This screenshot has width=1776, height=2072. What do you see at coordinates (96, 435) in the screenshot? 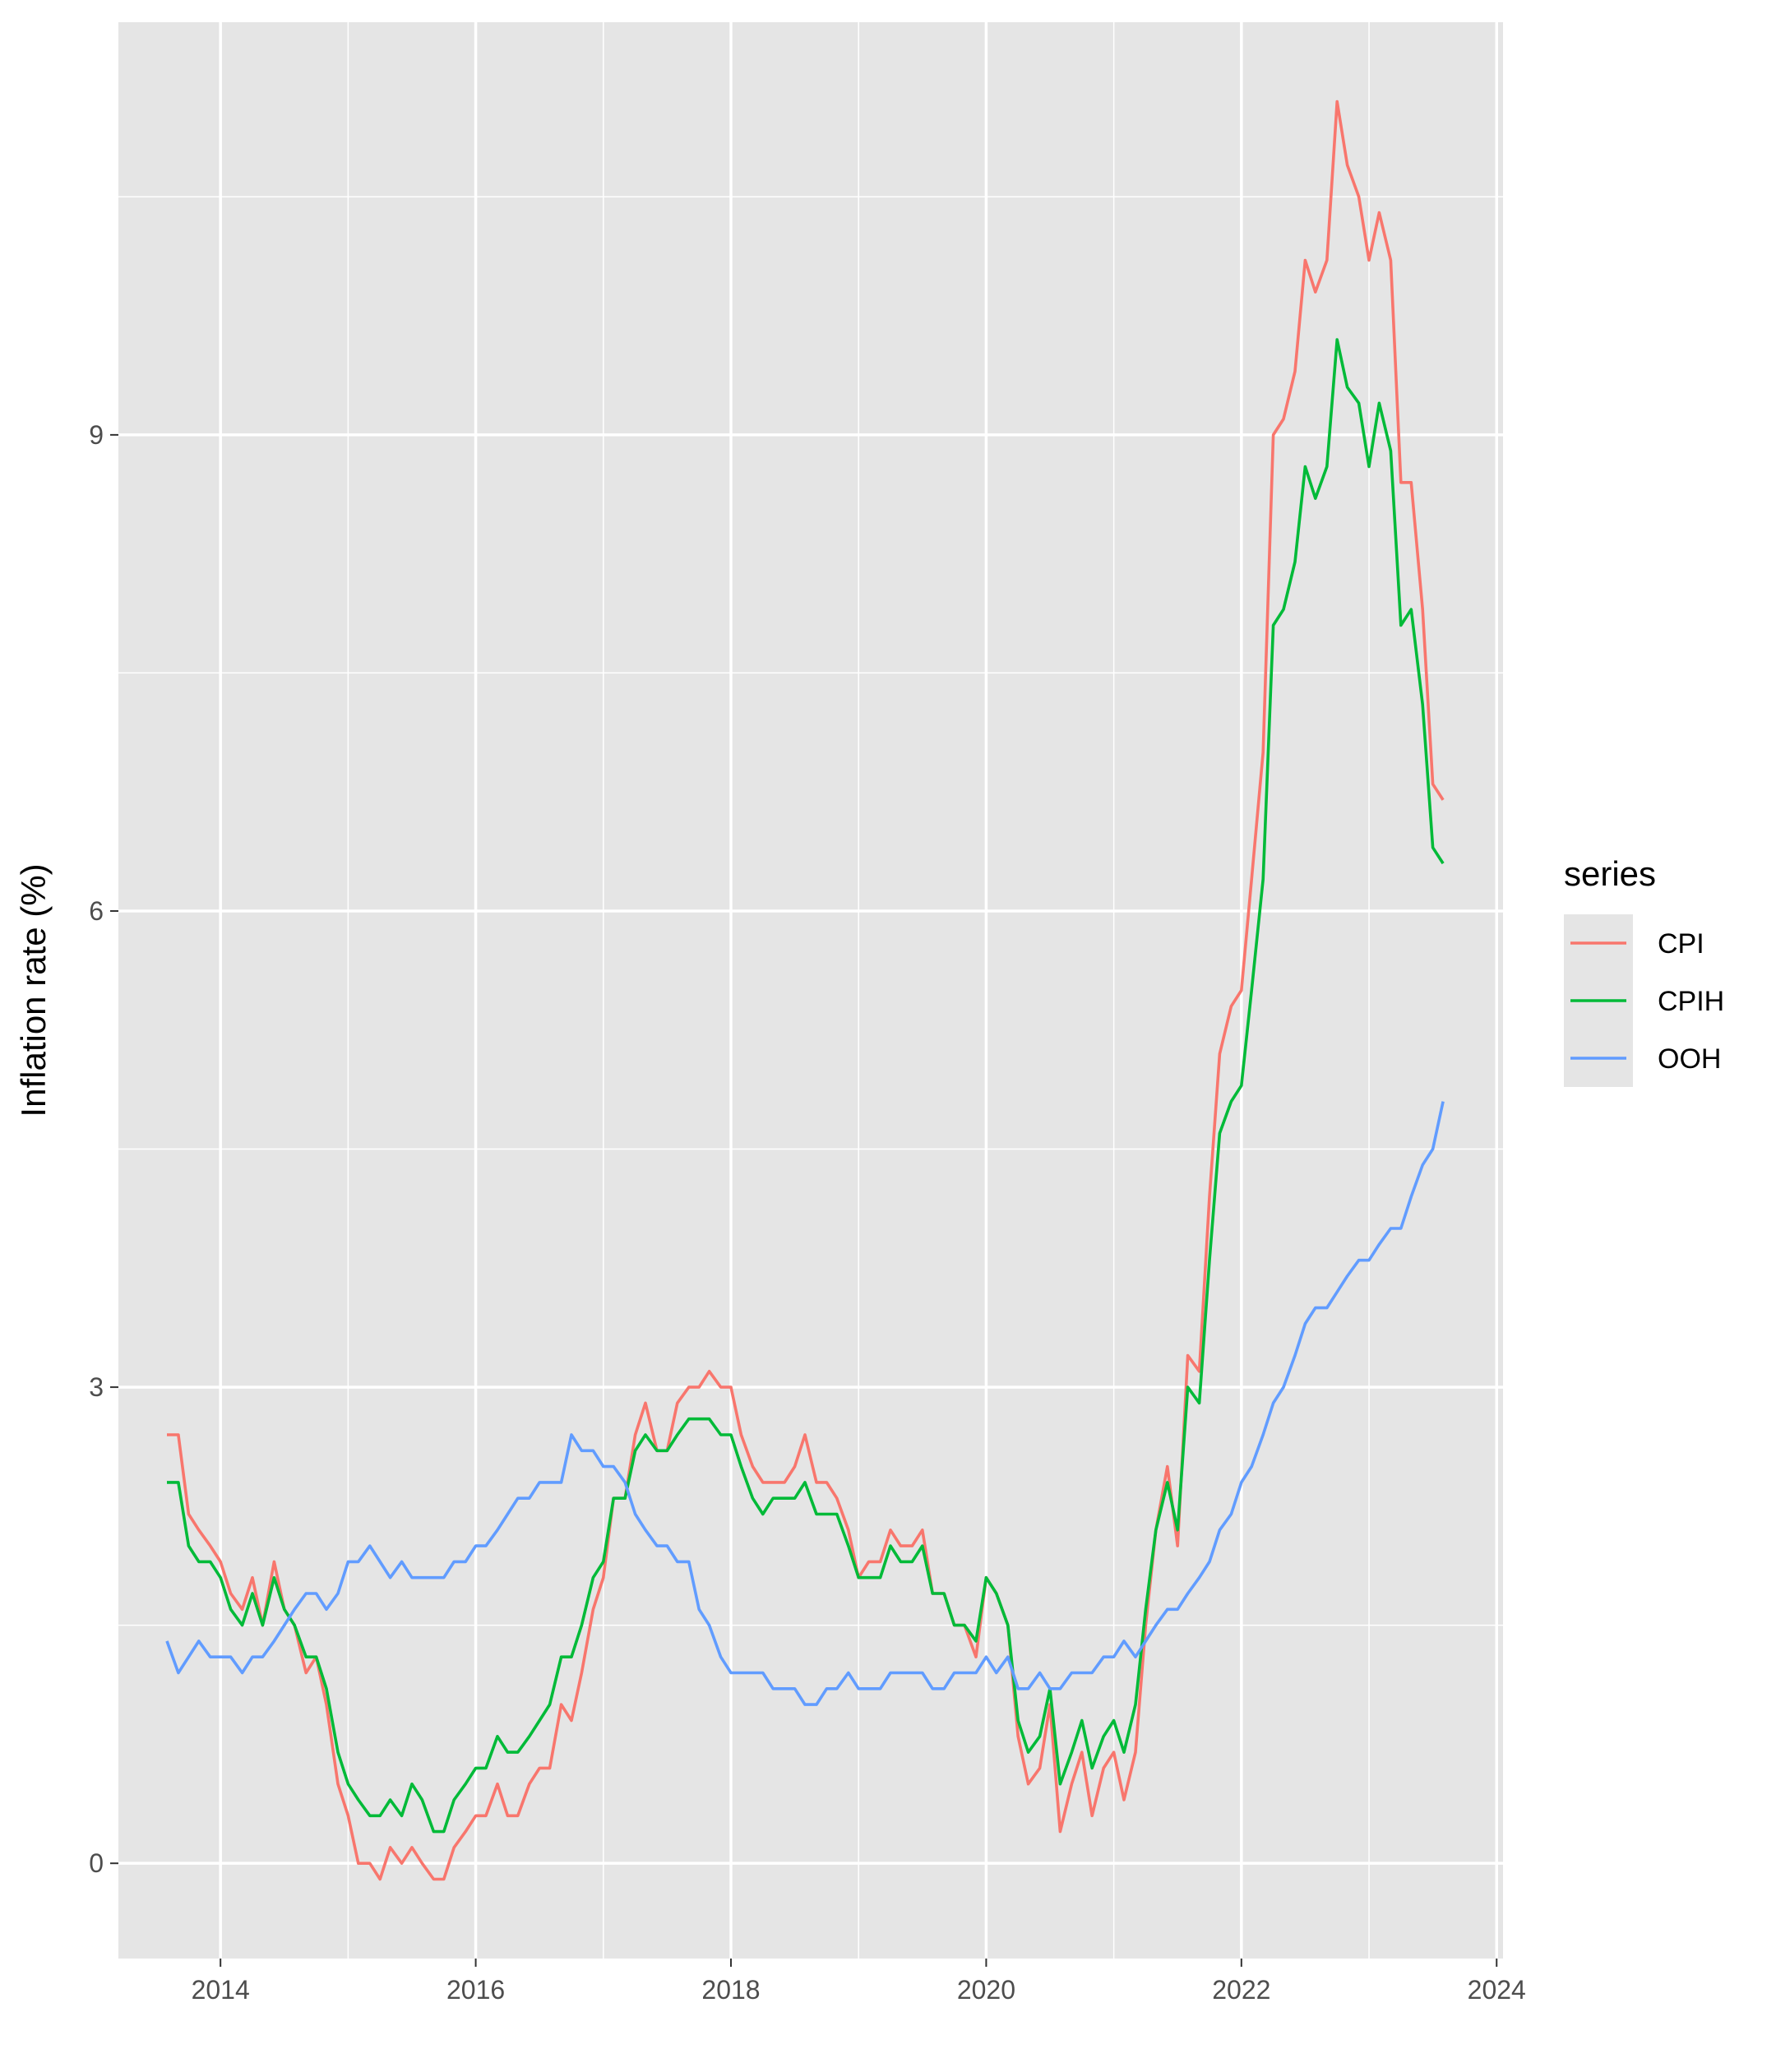
I see `y-tick-label-3: 9` at bounding box center [96, 435].